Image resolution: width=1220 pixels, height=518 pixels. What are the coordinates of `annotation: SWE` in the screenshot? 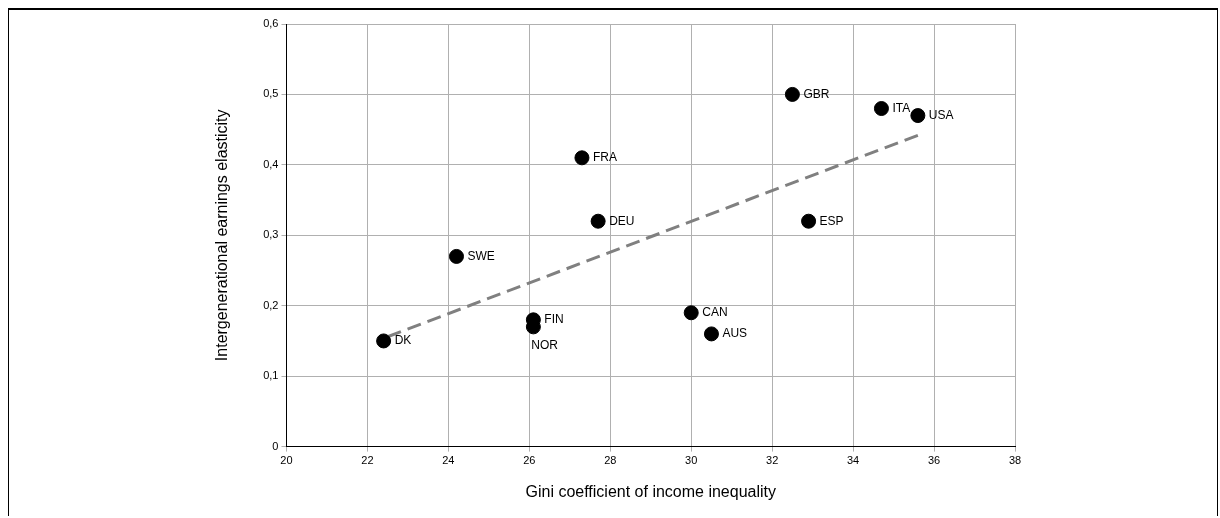 It's located at (481, 255).